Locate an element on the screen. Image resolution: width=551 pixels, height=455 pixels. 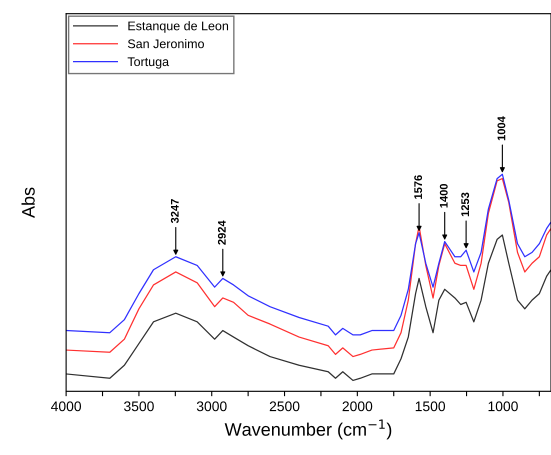
annotation: 1576 is located at coordinates (418, 187).